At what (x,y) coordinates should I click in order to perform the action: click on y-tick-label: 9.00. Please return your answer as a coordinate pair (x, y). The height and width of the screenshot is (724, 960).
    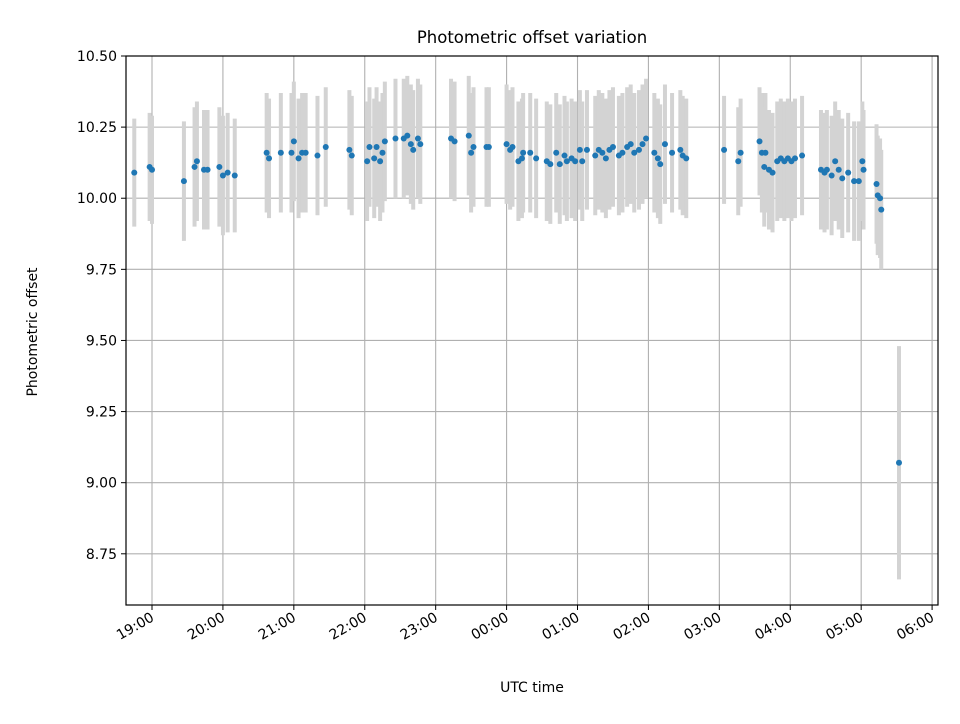
    Looking at the image, I should click on (101, 484).